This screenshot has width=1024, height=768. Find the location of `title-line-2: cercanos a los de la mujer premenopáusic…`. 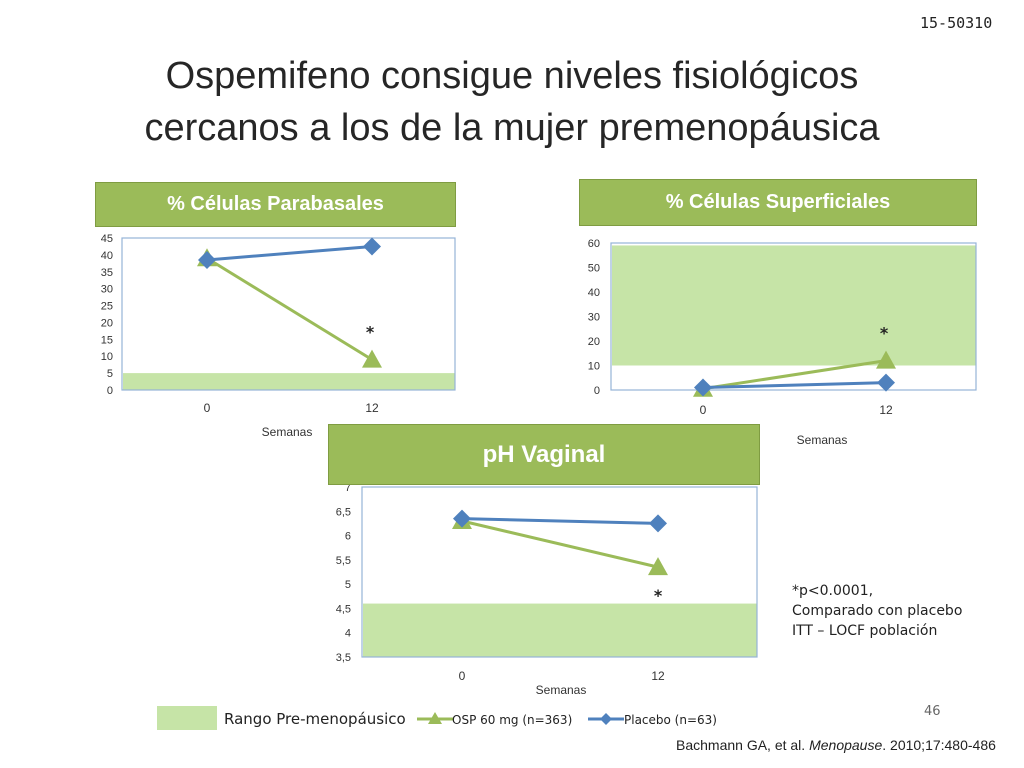

title-line-2: cercanos a los de la mujer premenopáusic… is located at coordinates (512, 128).